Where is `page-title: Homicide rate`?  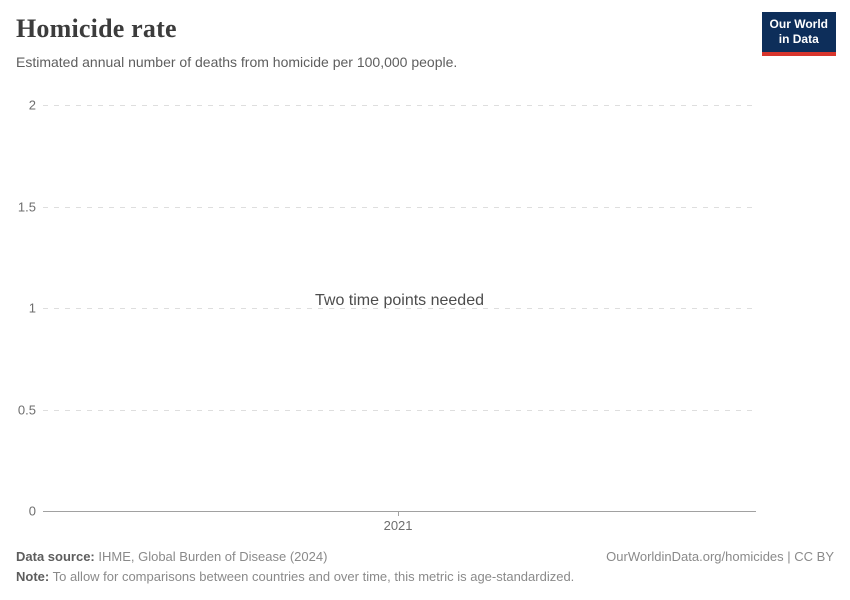
page-title: Homicide rate is located at coordinates (96, 28).